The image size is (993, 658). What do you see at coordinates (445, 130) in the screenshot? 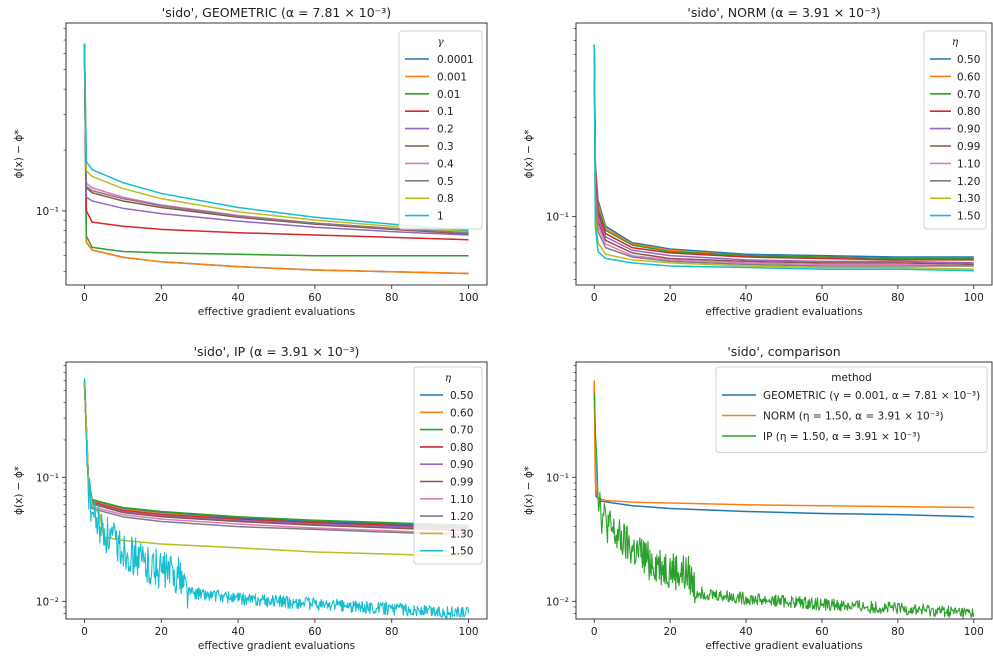
I see `legend-label-4: 0.2` at bounding box center [445, 130].